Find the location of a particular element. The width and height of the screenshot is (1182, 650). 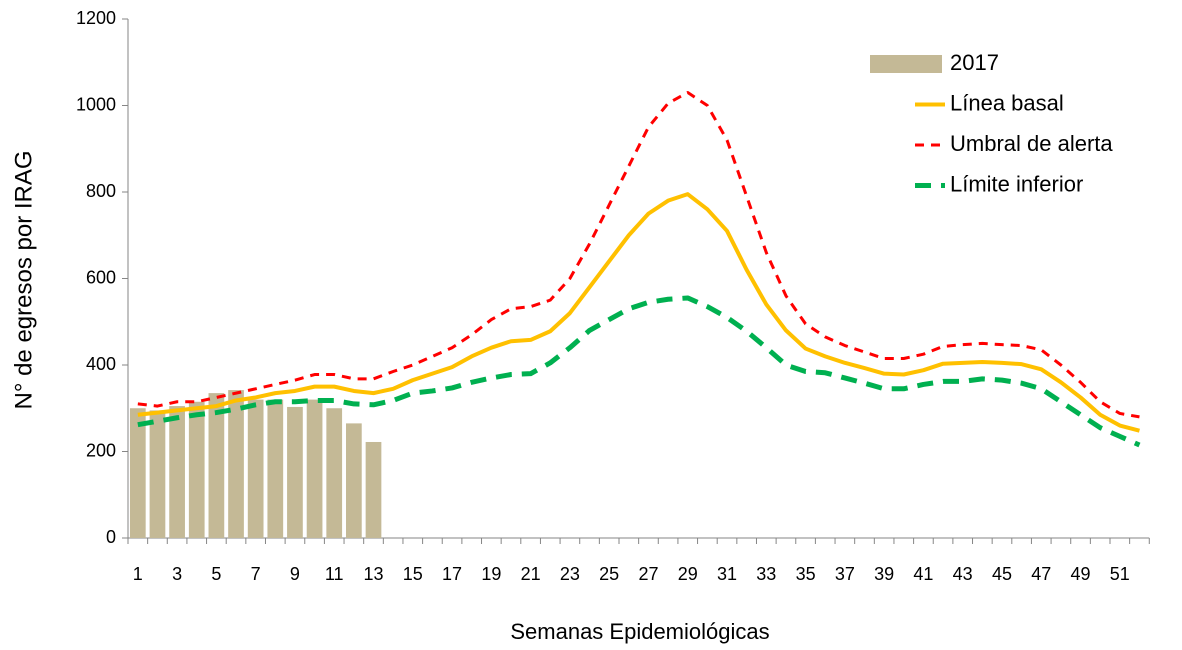

y-tick-label: 1200 is located at coordinates (96, 18).